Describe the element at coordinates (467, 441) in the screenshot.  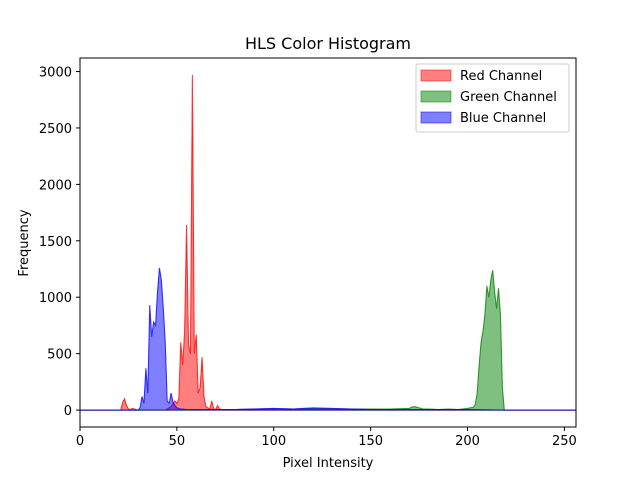
I see `x-tick-label: 200` at that location.